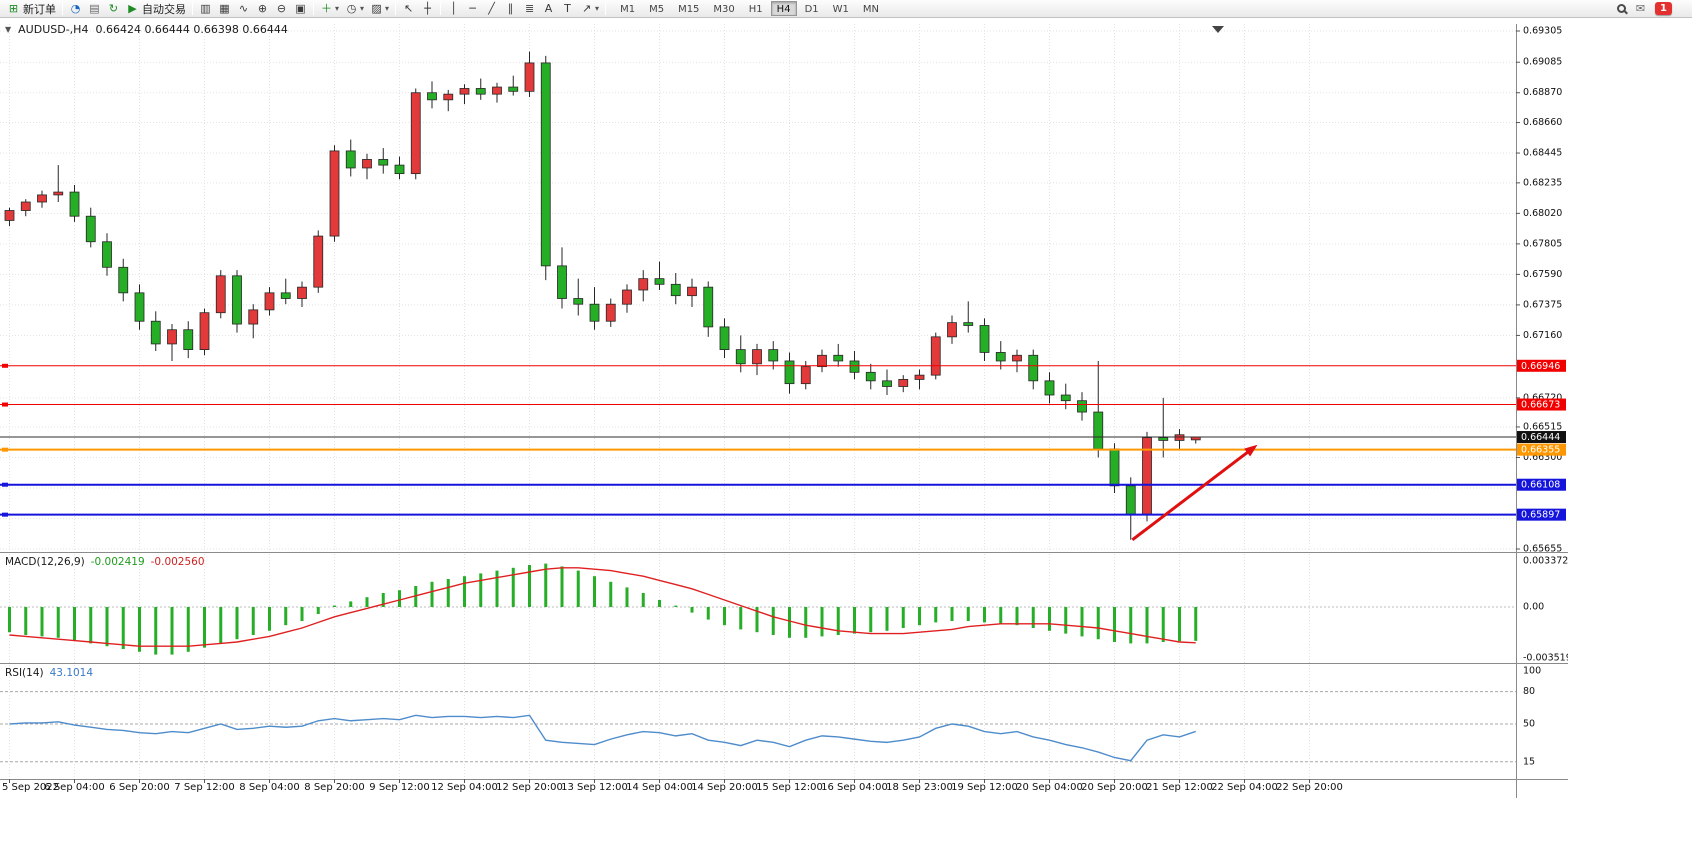 The width and height of the screenshot is (1692, 848). Describe the element at coordinates (783, 8) in the screenshot. I see `timeframe-button-h4: H4` at that location.